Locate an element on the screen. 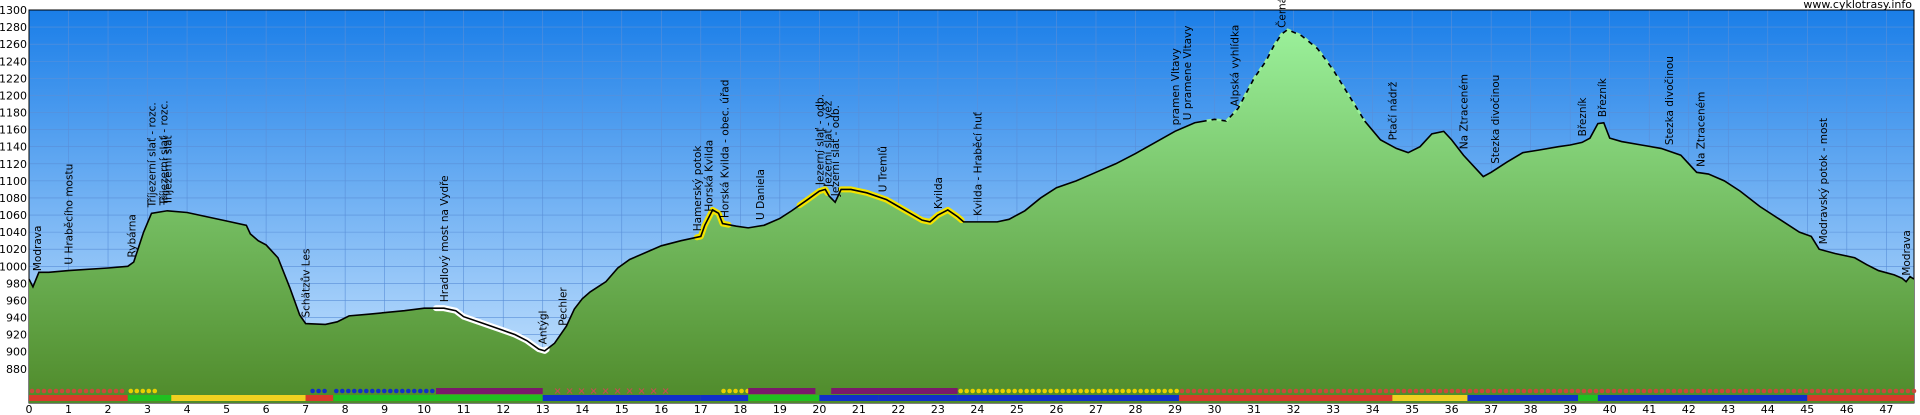  waypoint-label: Černá hora is located at coordinates (1282, 14).